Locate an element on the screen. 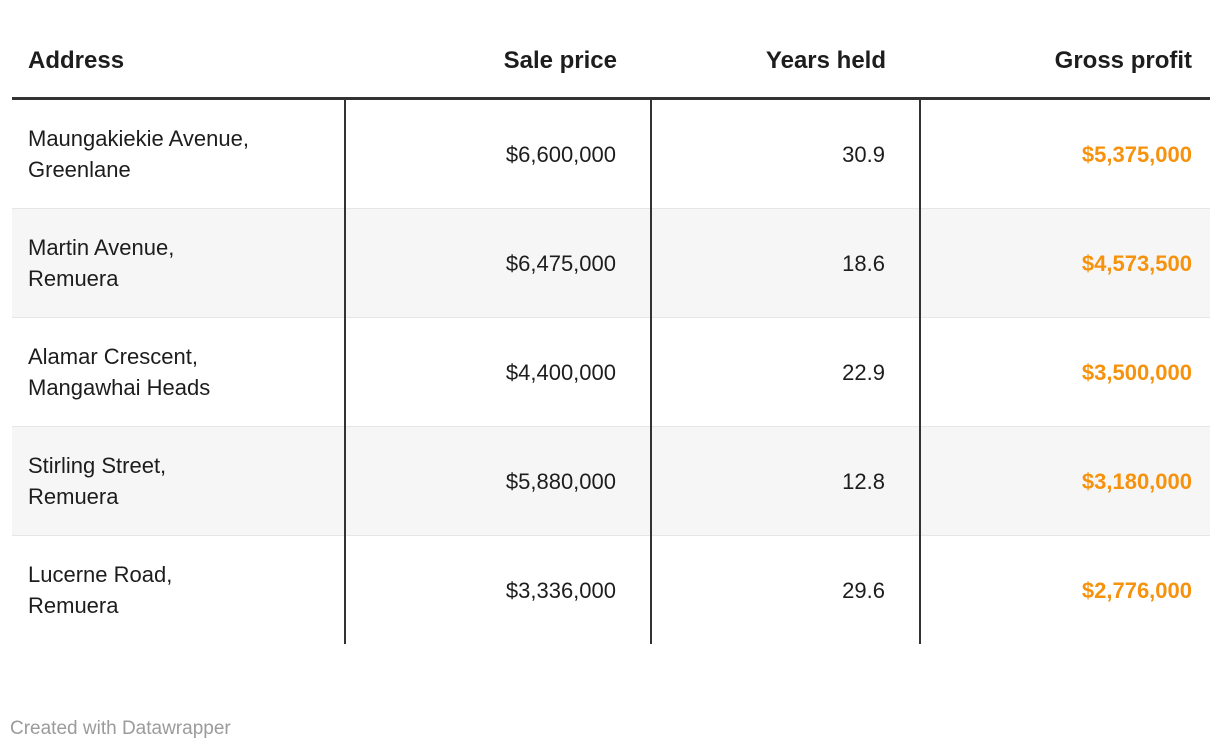 This screenshot has width=1220, height=752. column-header-sale-price: Sale price is located at coordinates (498, 73).